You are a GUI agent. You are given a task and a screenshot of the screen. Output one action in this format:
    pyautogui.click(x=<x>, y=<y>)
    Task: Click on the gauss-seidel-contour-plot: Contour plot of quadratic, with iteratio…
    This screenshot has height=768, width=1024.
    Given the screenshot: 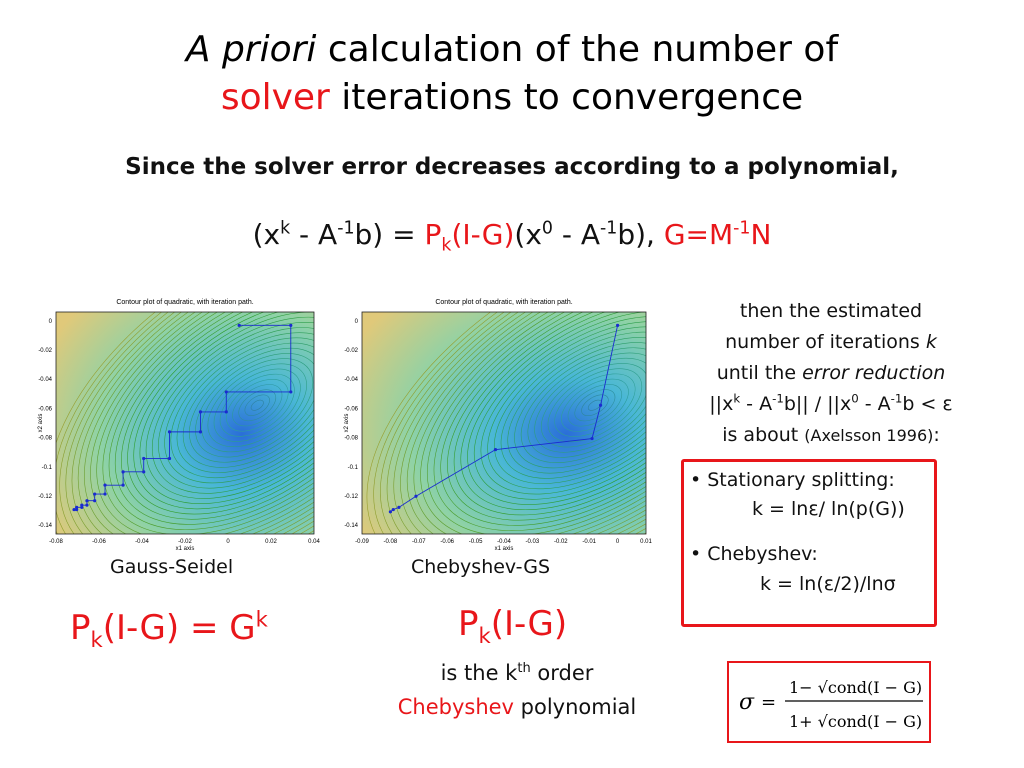 What is the action you would take?
    pyautogui.click(x=180, y=424)
    